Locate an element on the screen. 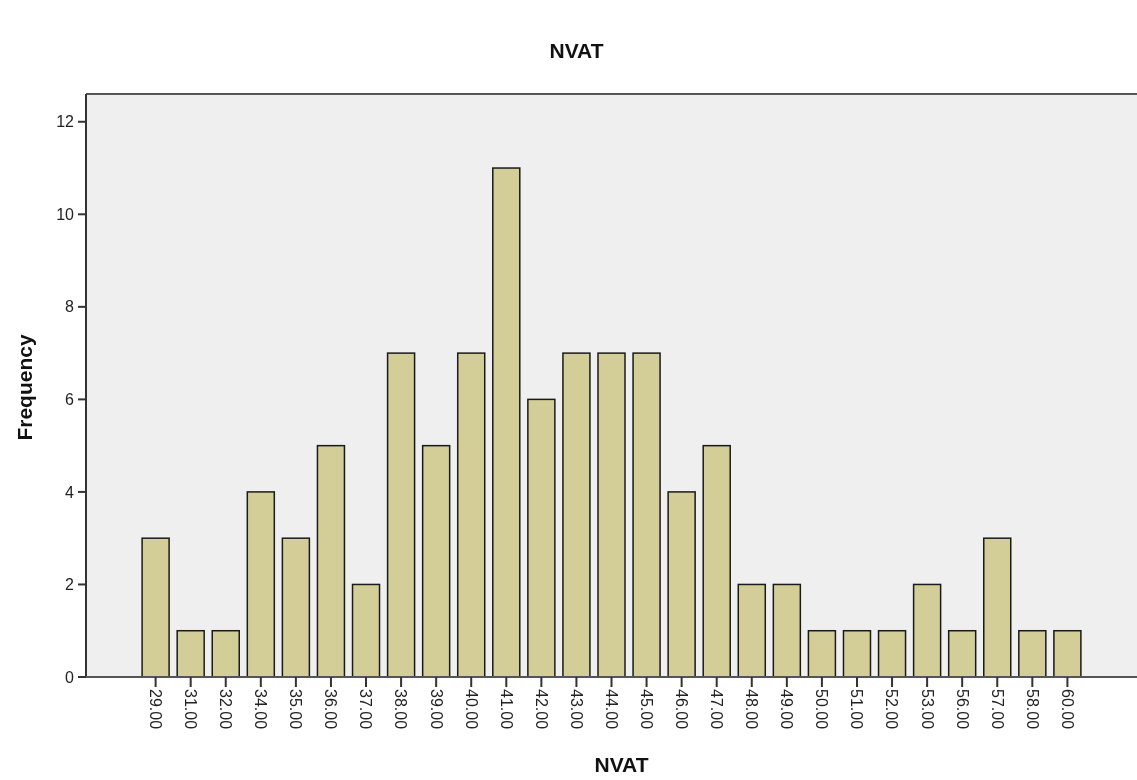 The height and width of the screenshot is (780, 1137). y-tick-label: 8 is located at coordinates (70, 307).